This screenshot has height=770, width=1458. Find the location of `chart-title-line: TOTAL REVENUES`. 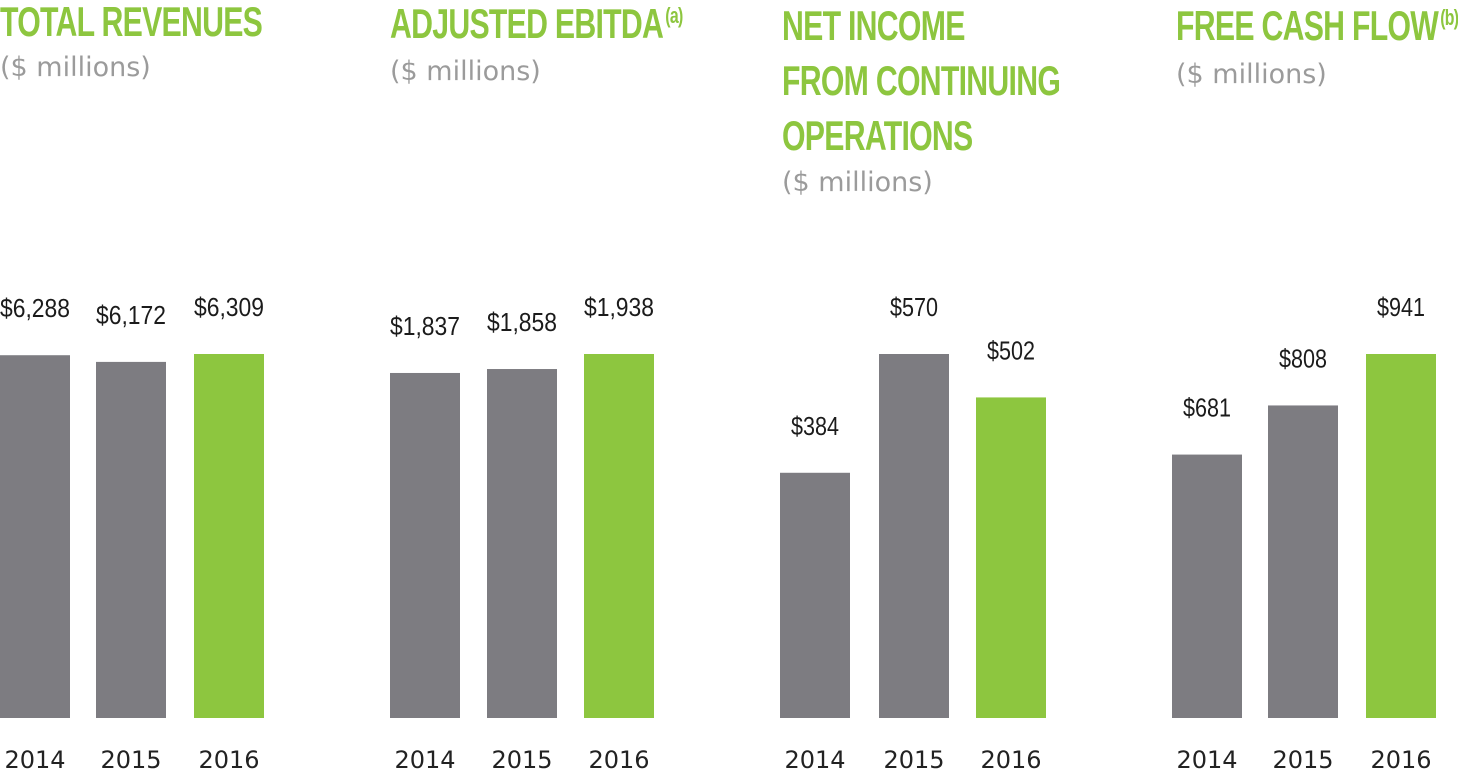

chart-title-line: TOTAL REVENUES is located at coordinates (131, 22).